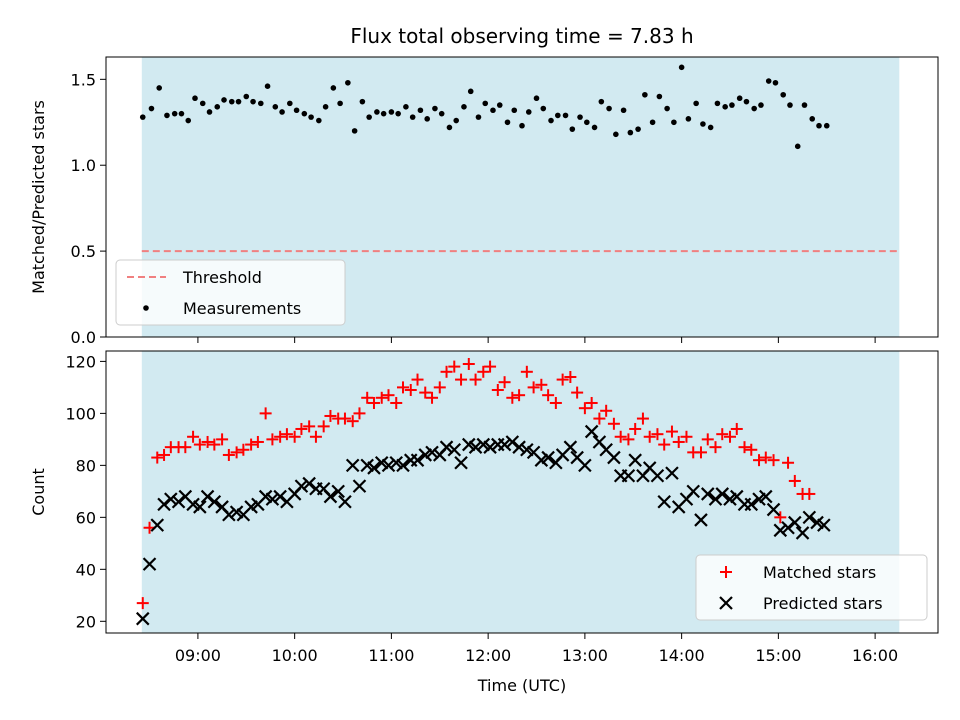 The image size is (960, 720). Describe the element at coordinates (83, 251) in the screenshot. I see `y-tick-label: 0.5` at that location.